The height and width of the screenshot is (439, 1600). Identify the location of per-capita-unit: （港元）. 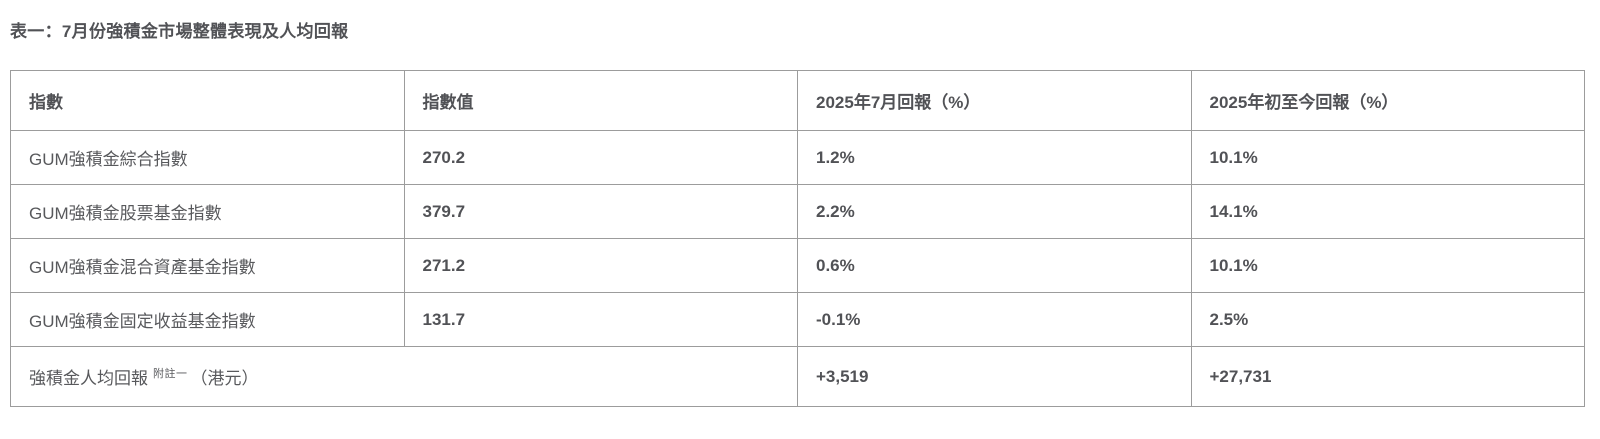
(224, 378).